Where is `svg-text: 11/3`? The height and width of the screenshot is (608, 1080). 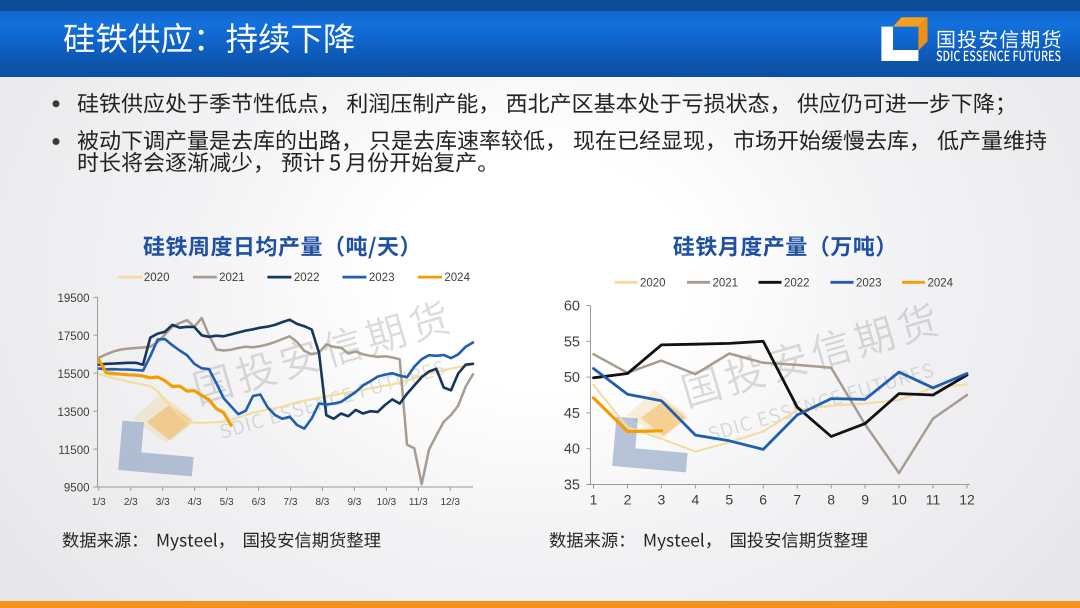
svg-text: 11/3 is located at coordinates (418, 502).